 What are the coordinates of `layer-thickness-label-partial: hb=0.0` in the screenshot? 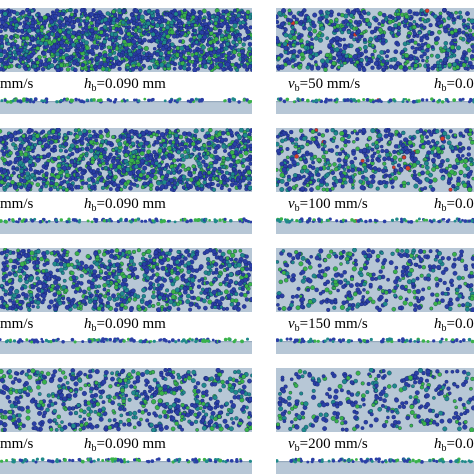 It's located at (454, 86).